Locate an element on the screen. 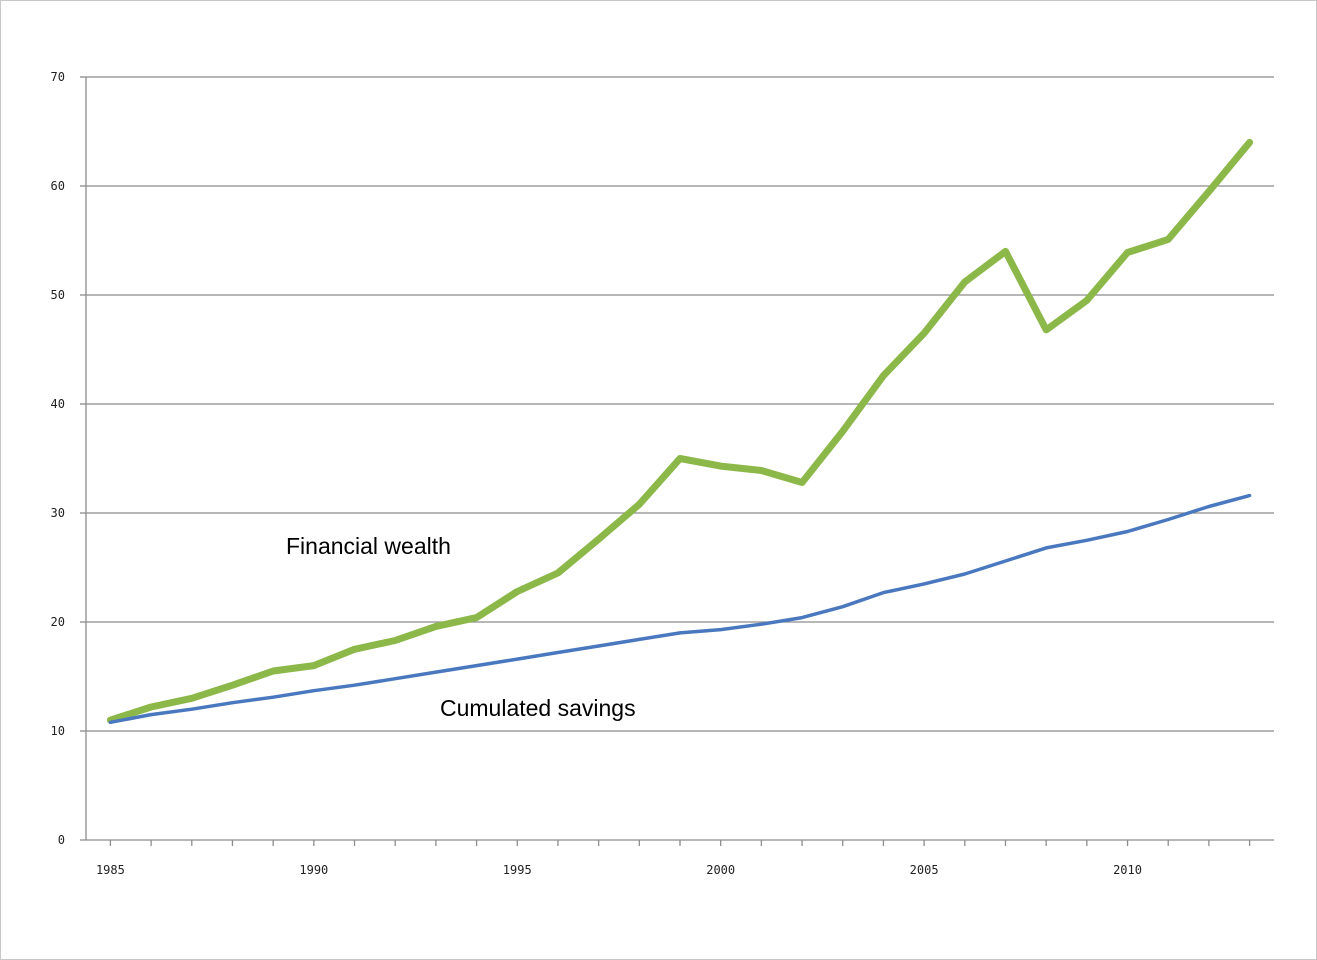  y-tick-label: 40 is located at coordinates (58, 404).